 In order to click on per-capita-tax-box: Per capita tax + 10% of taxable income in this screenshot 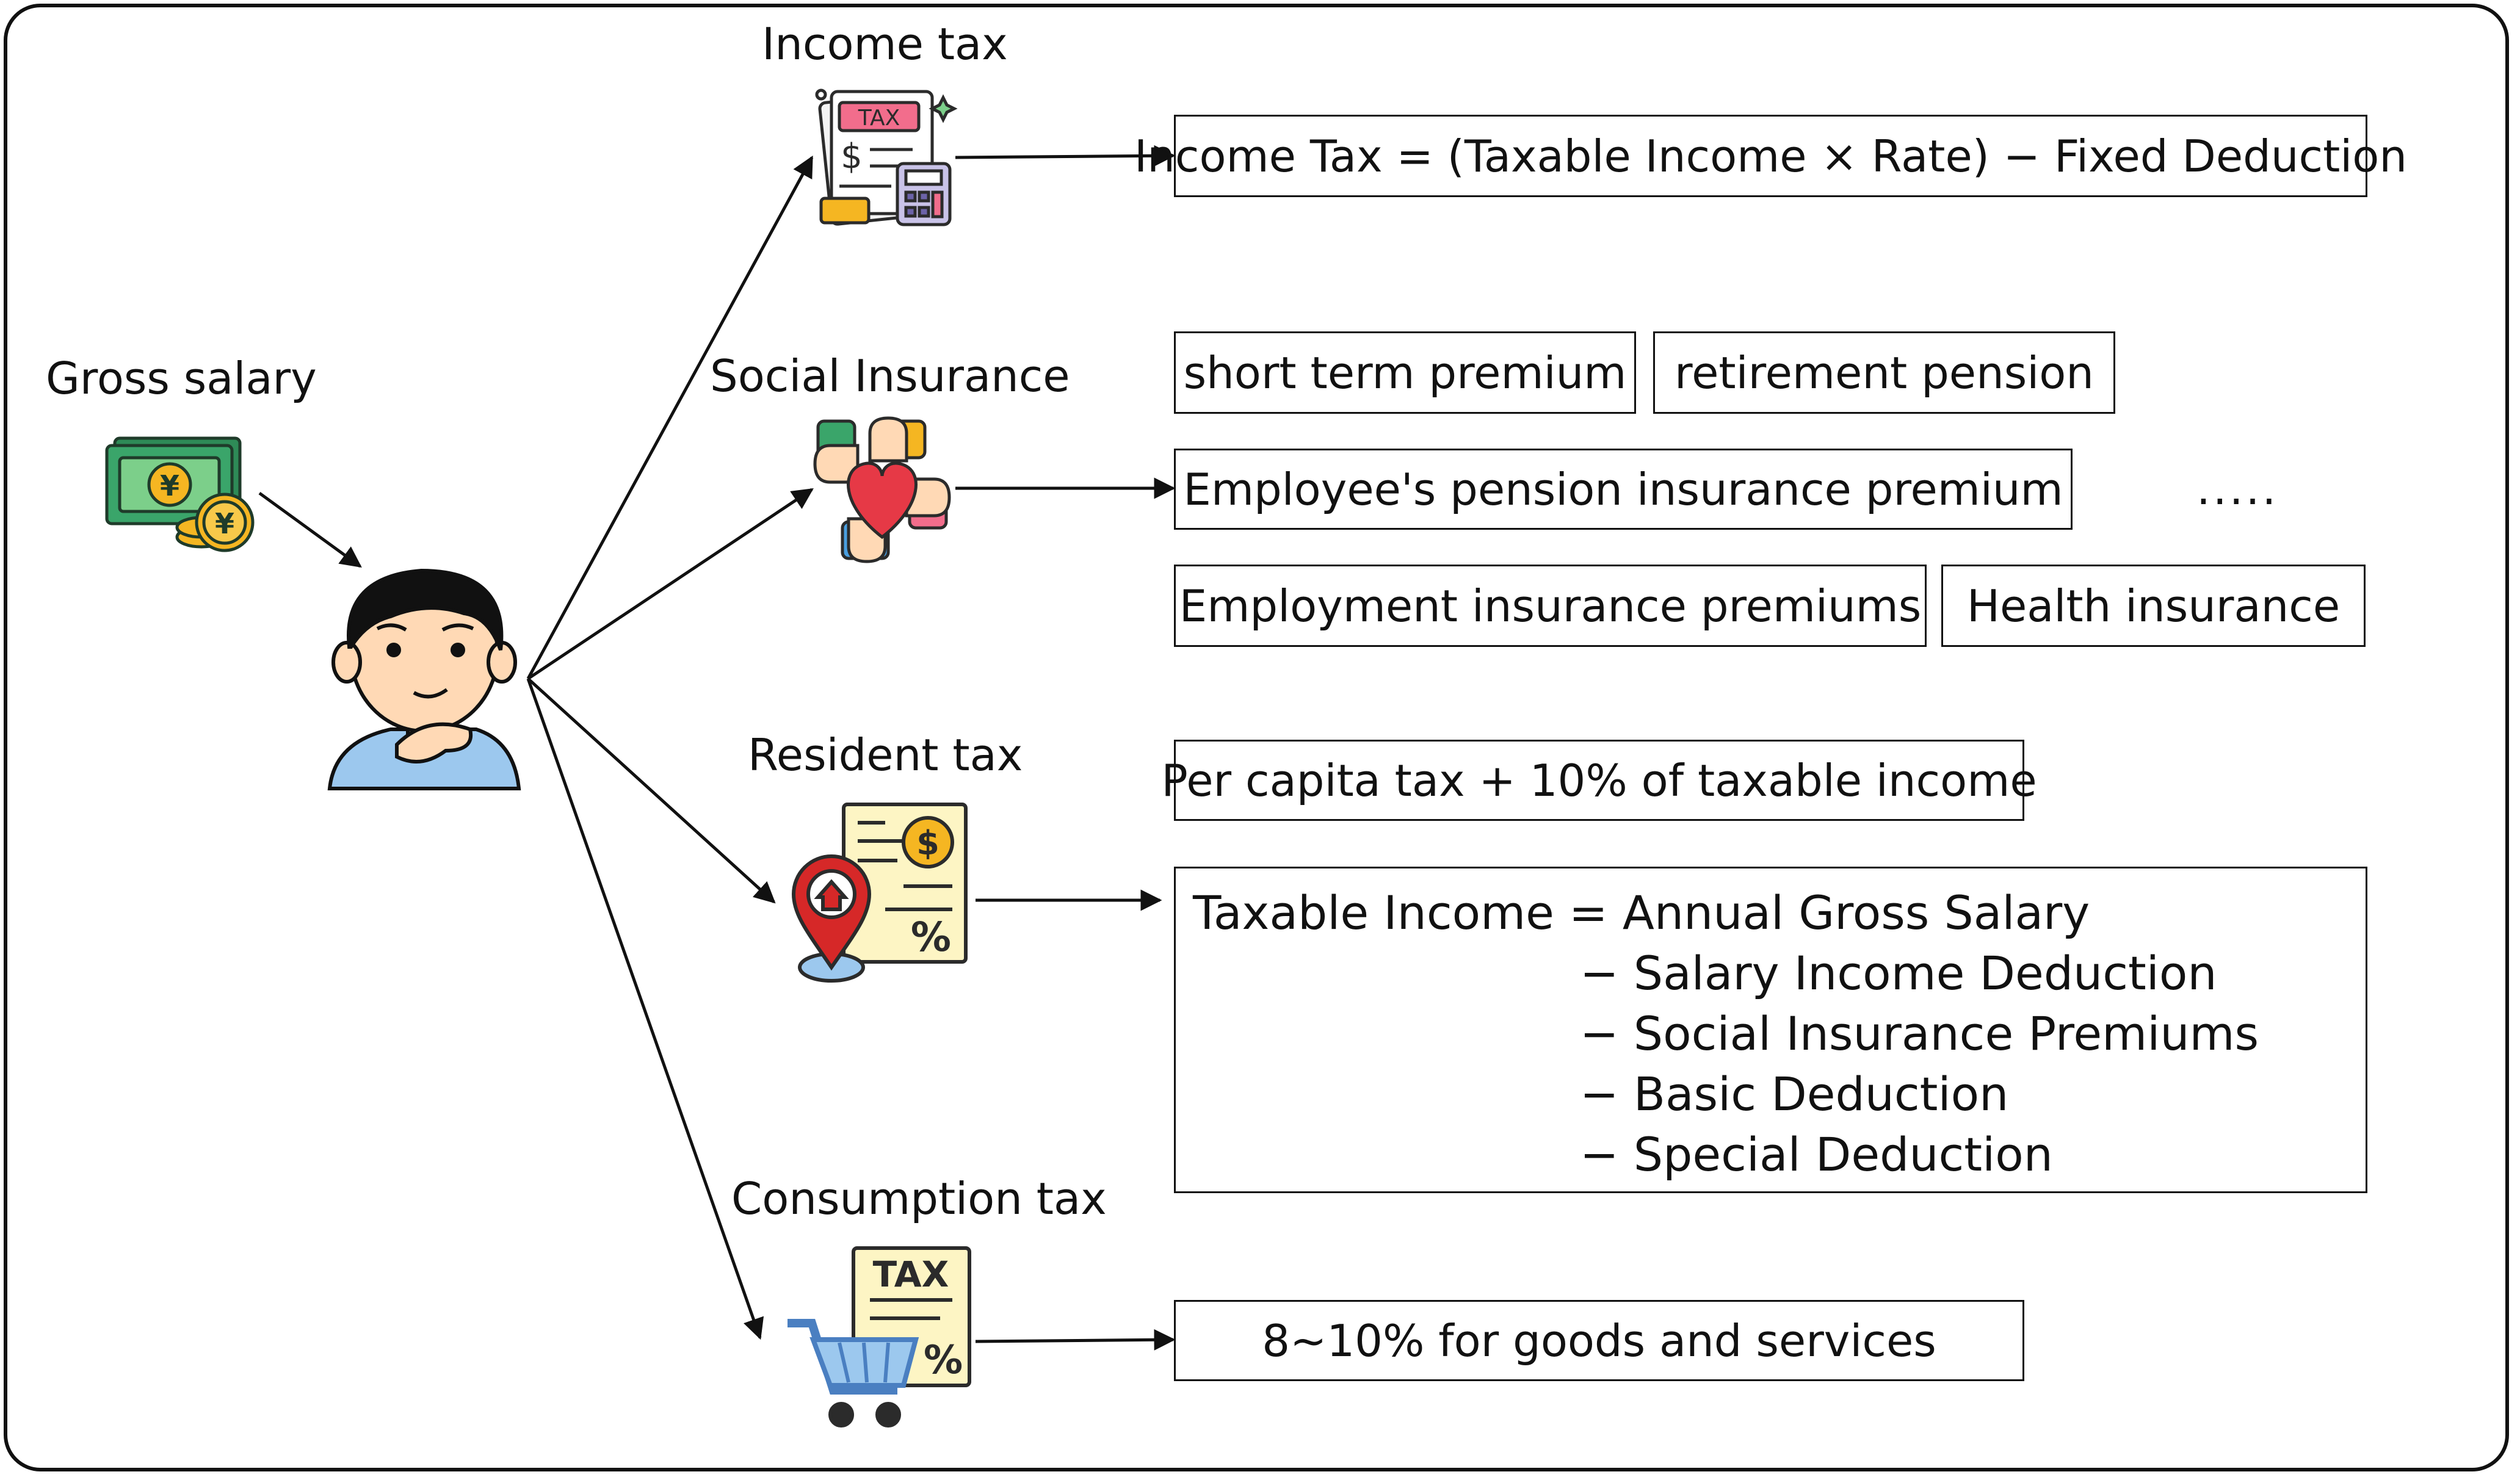, I will do `click(1599, 781)`.